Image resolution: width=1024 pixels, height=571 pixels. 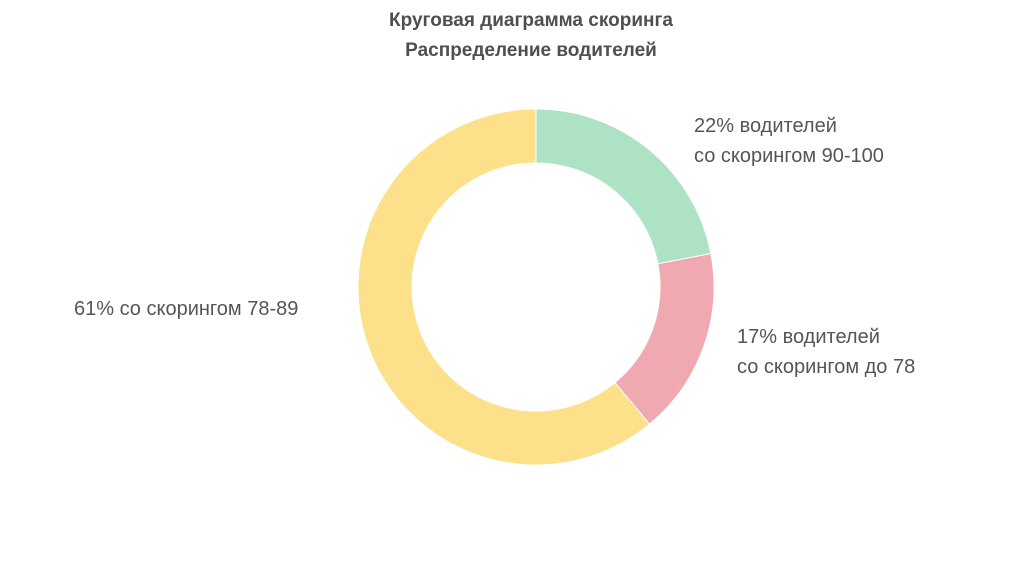 I want to click on slice-label-yellow-line-1: 61% со скорингом 78-89, so click(x=186, y=309).